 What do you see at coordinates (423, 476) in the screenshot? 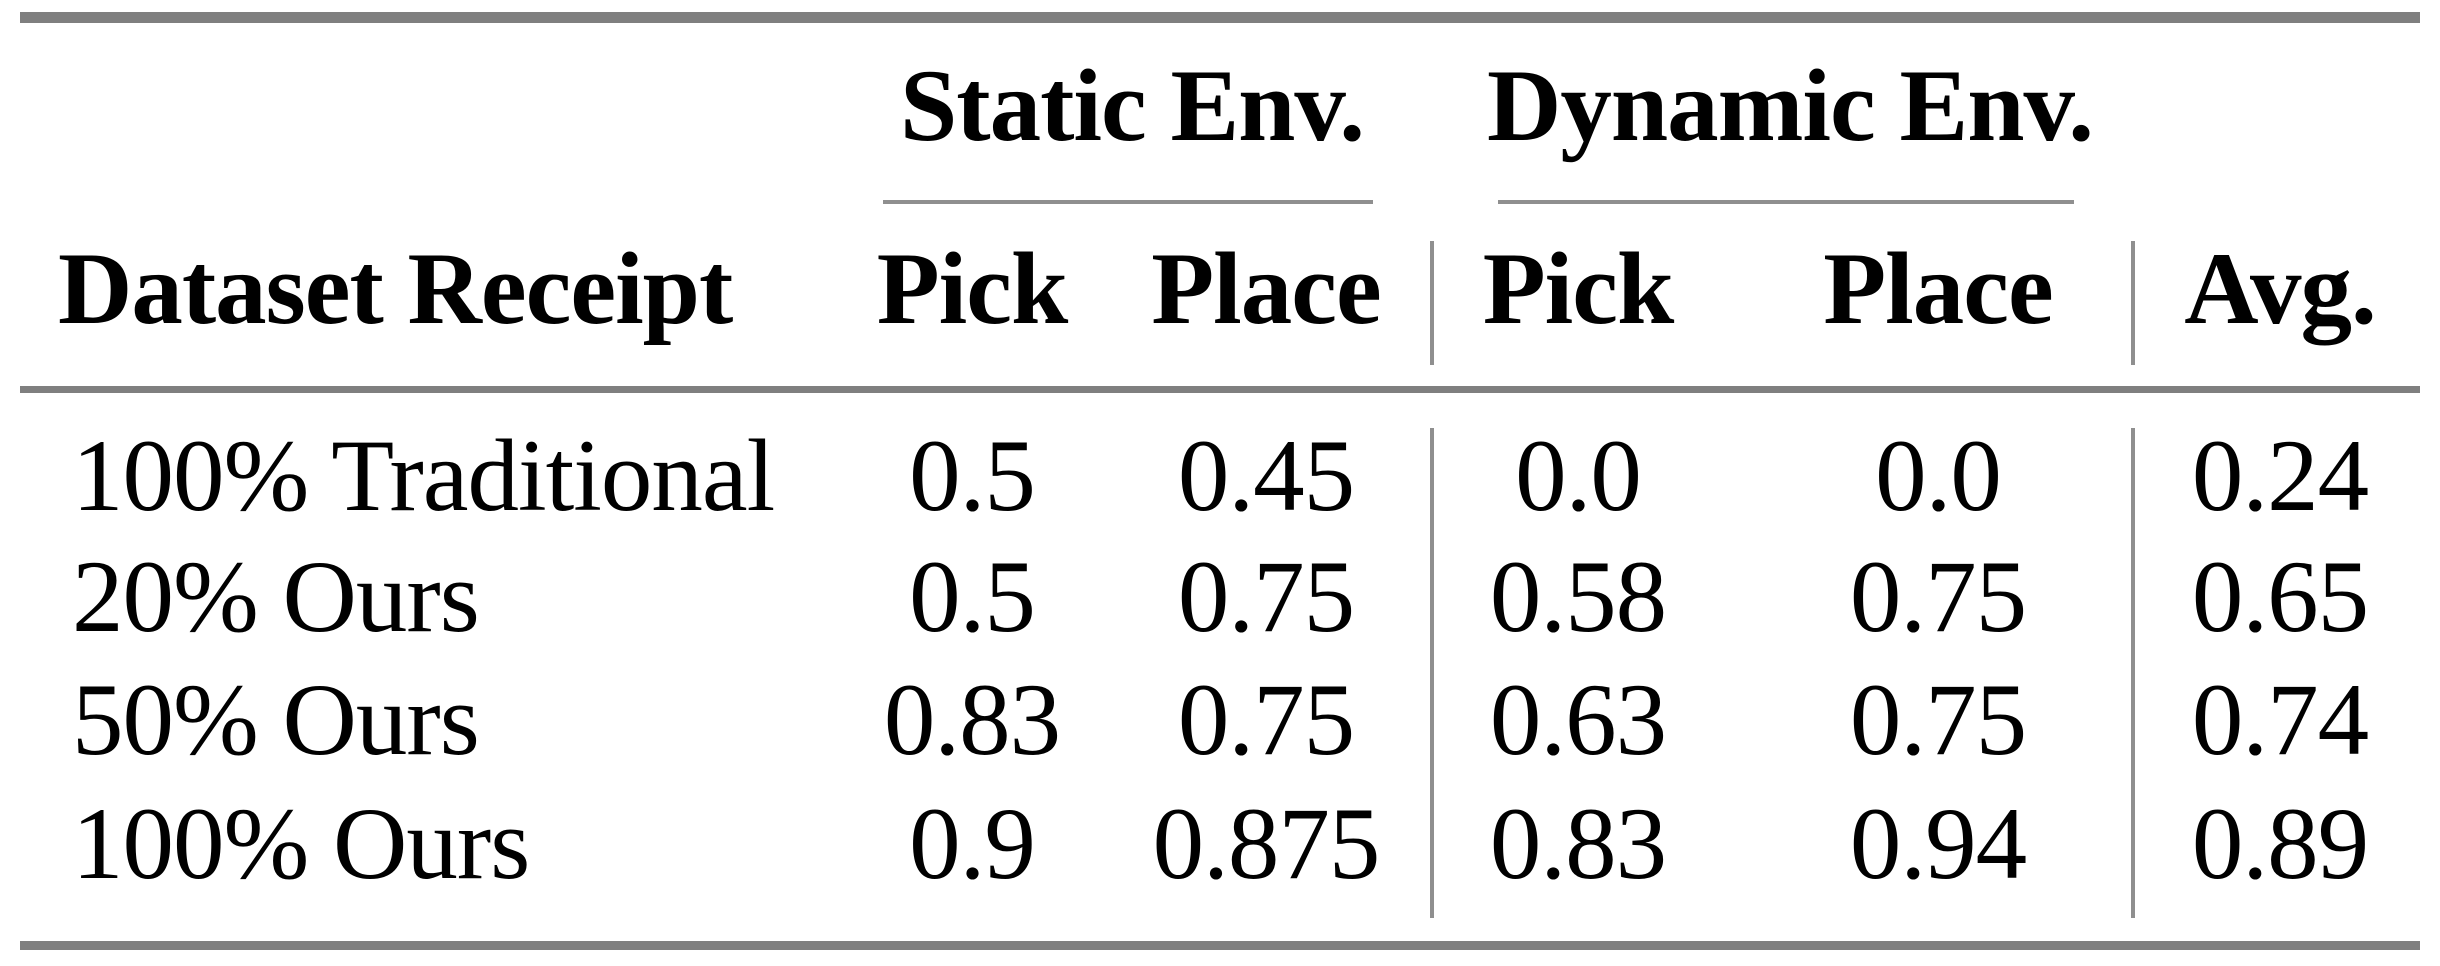
I see `row-label: 100% Traditional` at bounding box center [423, 476].